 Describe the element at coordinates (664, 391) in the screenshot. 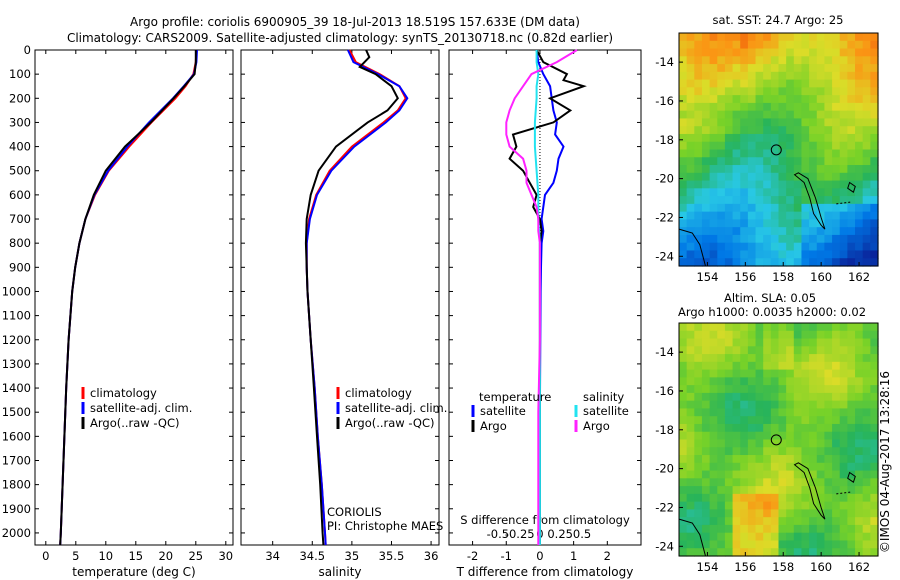

I see `y-tick-label: -16` at that location.